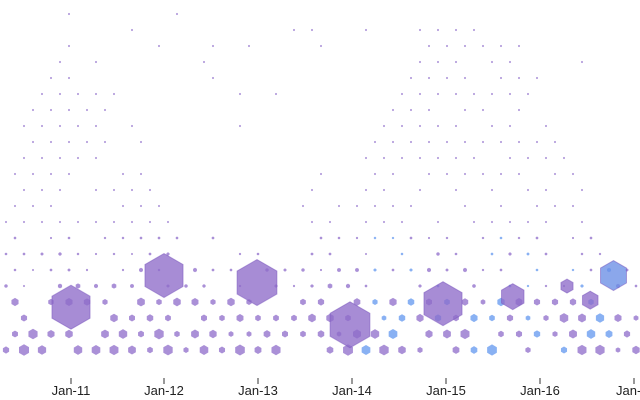 This screenshot has width=640, height=400. Describe the element at coordinates (346, 388) in the screenshot. I see `x-axis: Jan-11 Jan-12 Jan-13 Jan-14 Jan-15 Jan-16 Jan-` at that location.